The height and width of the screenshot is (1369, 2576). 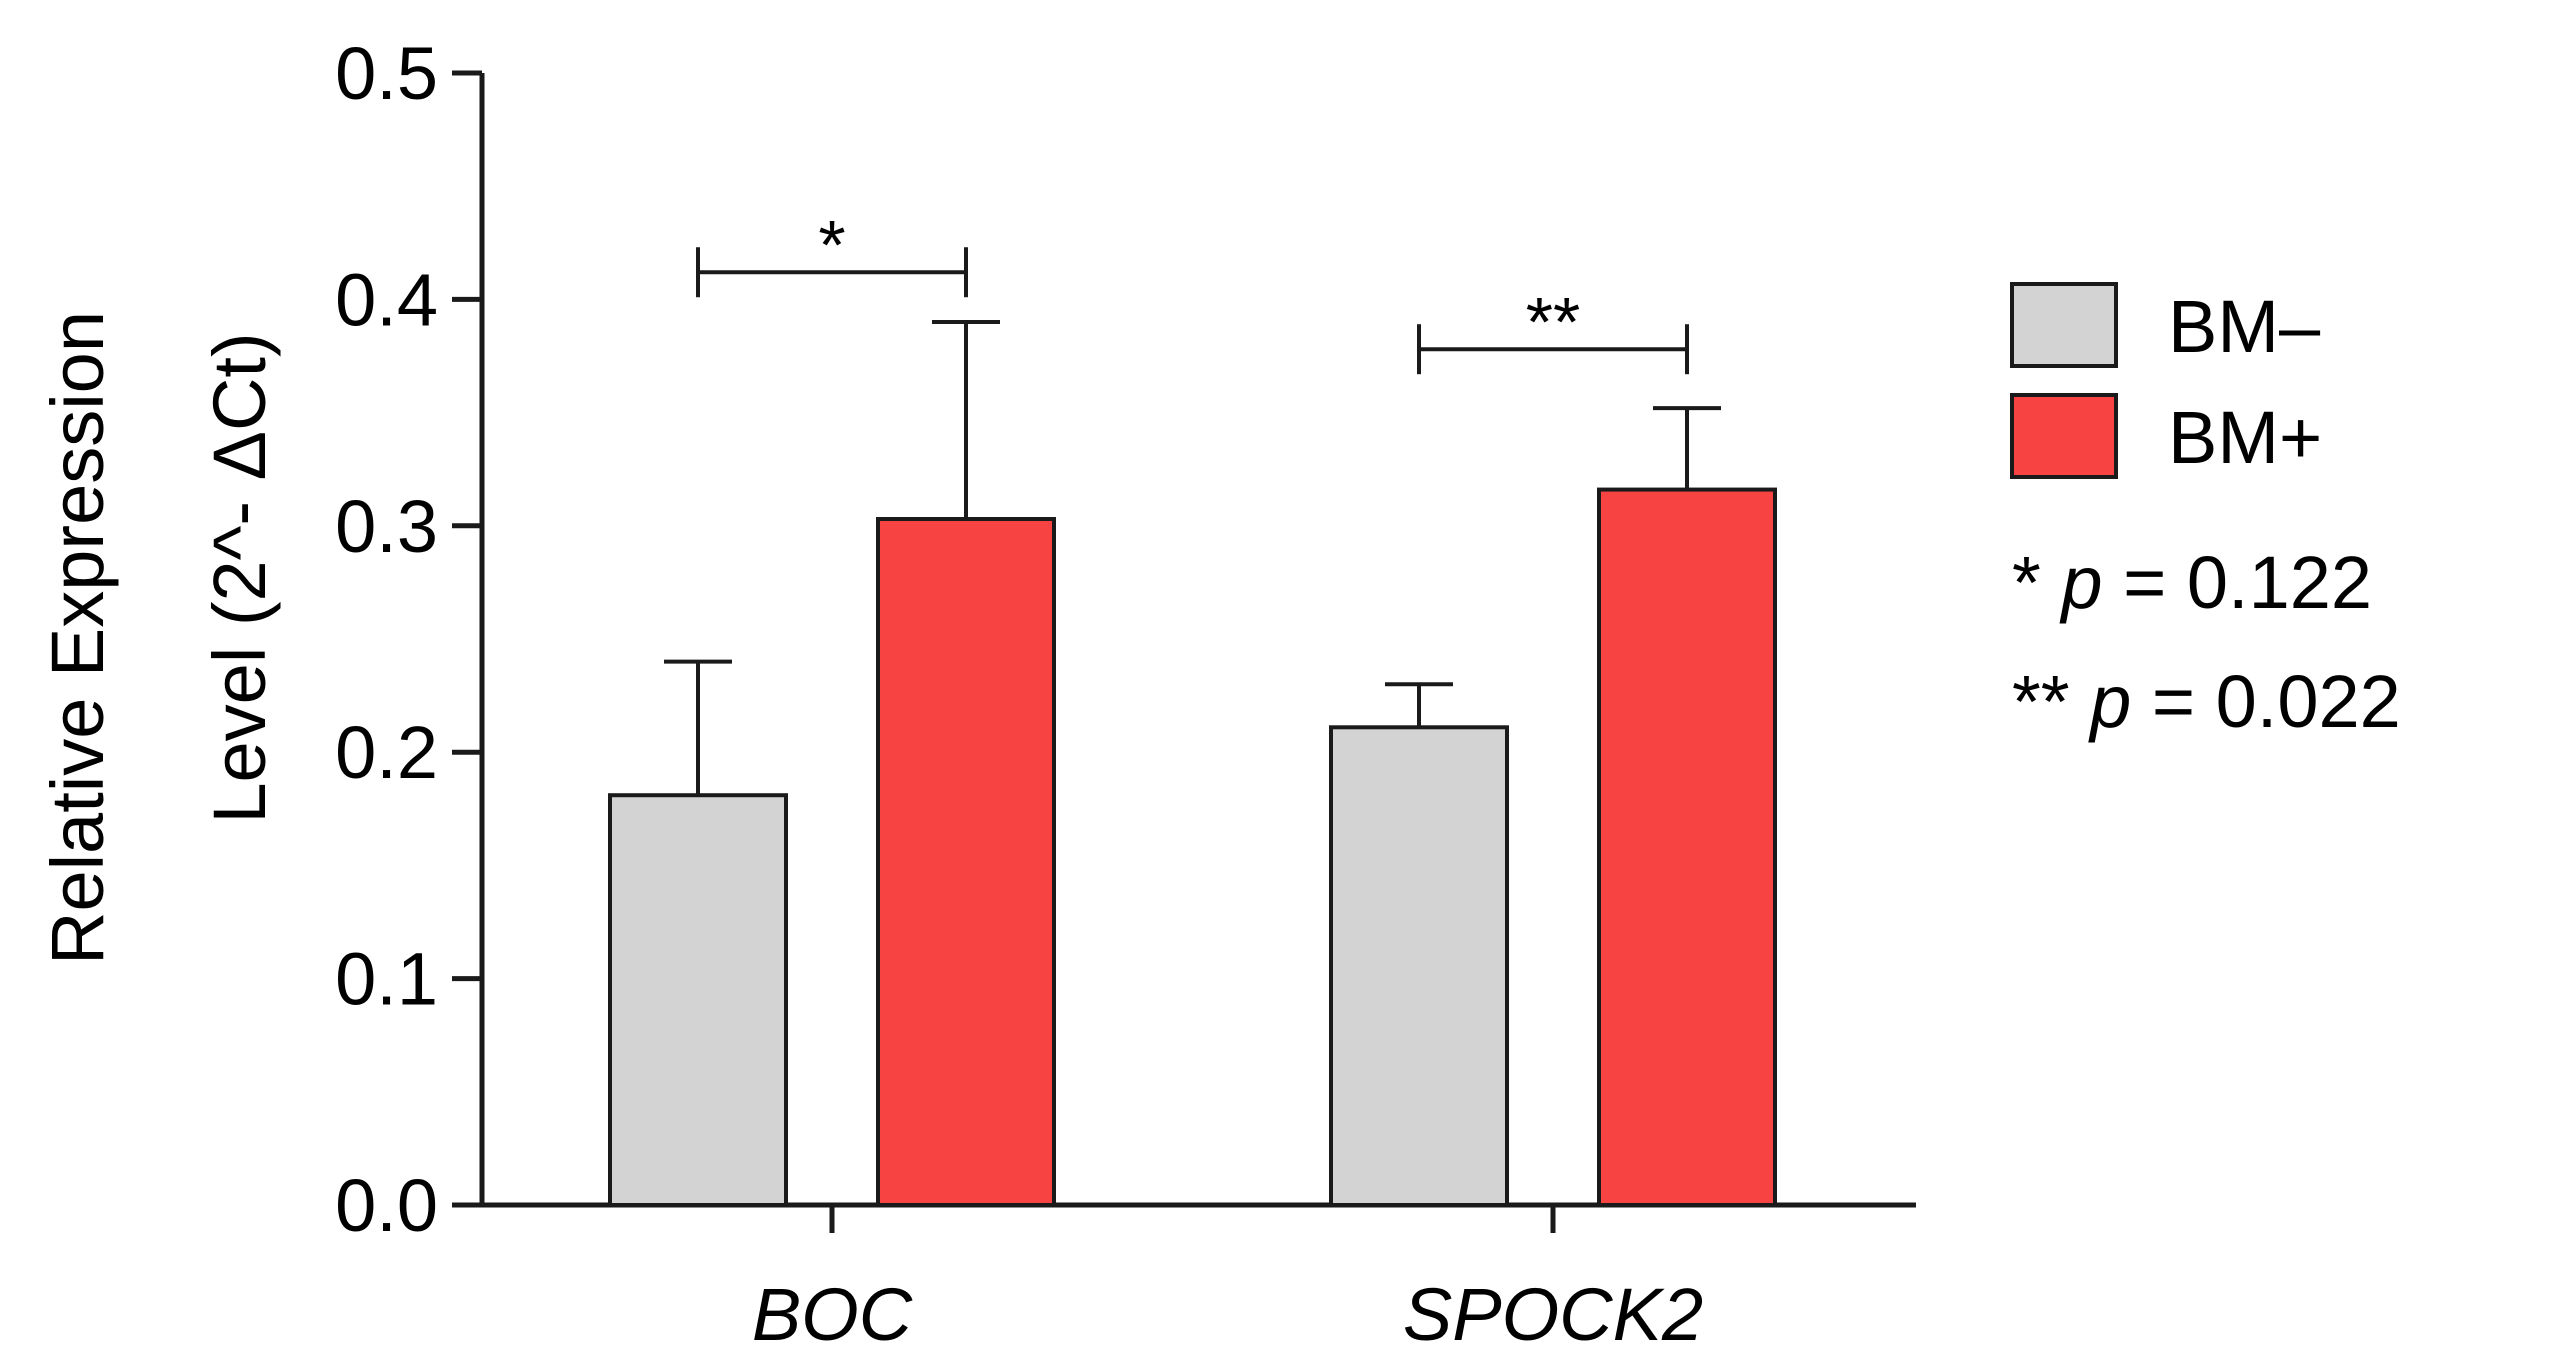 I want to click on y-tick-label: 0.5, so click(x=386, y=73).